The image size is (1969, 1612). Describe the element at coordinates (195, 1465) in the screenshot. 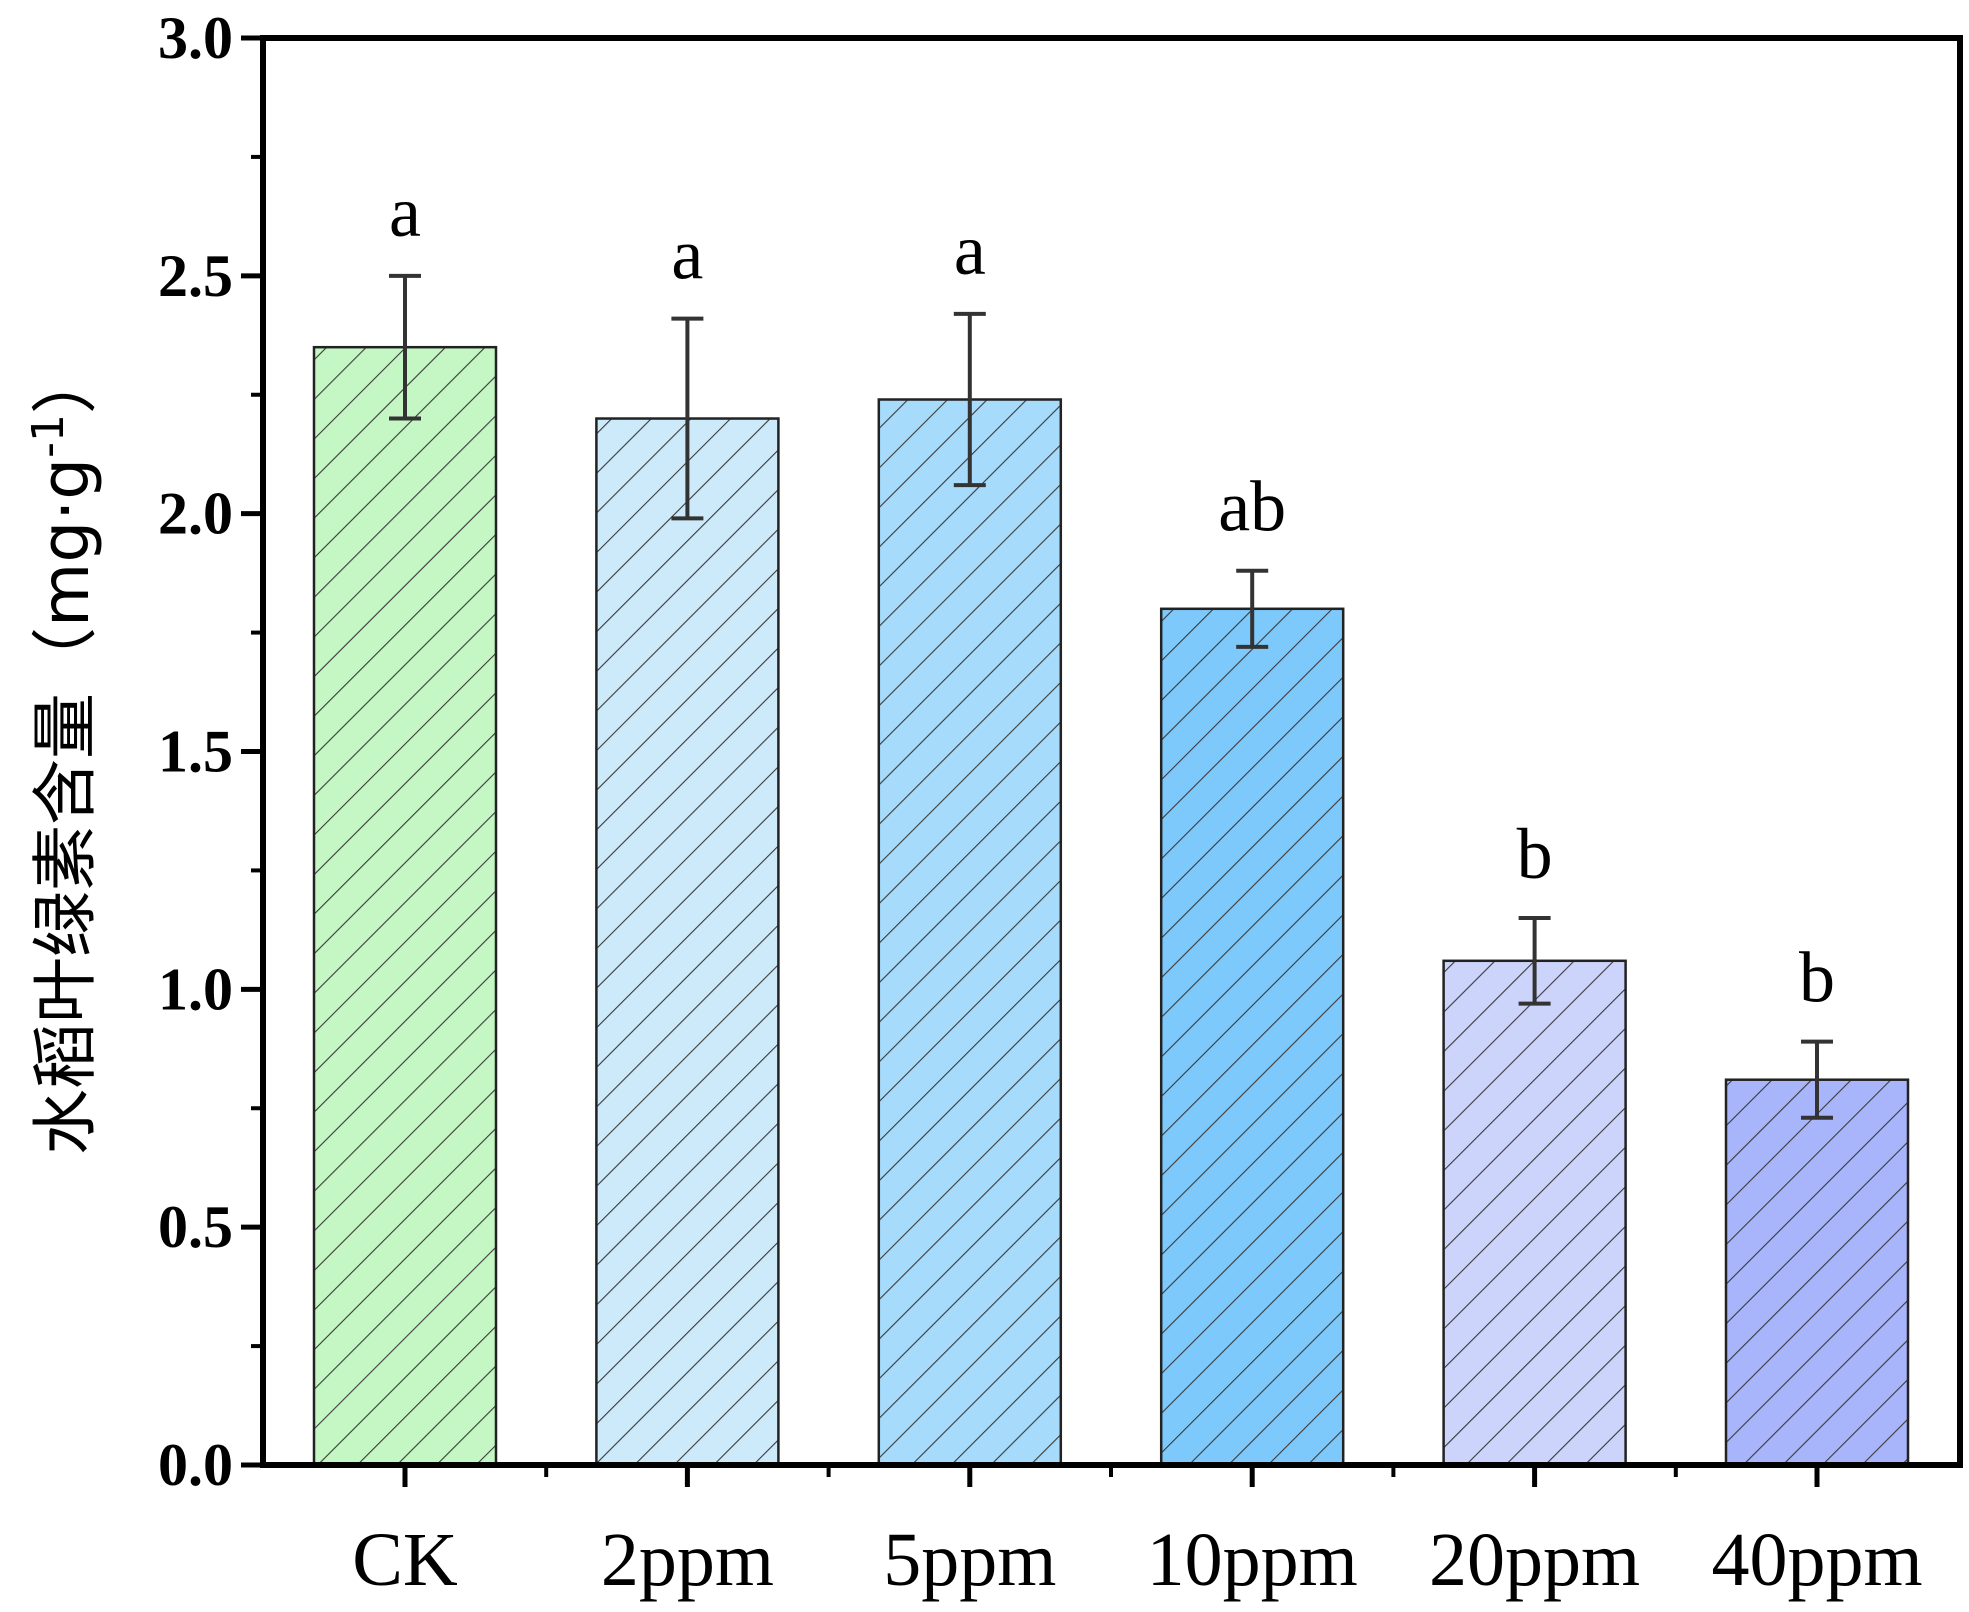

I see `y-tick-label: 0.0` at that location.